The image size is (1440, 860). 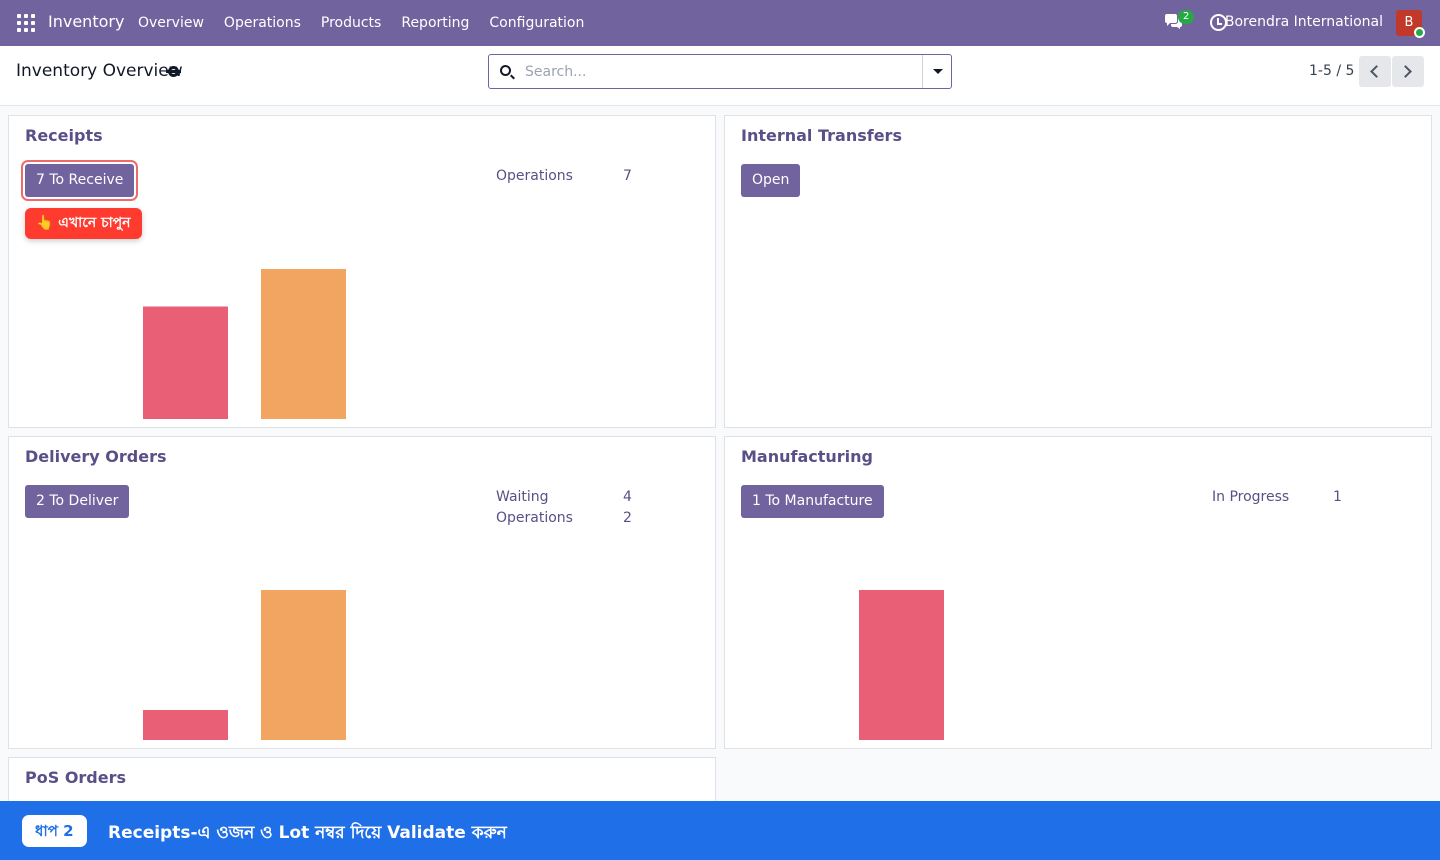 I want to click on menu-reporting: Reporting, so click(x=435, y=23).